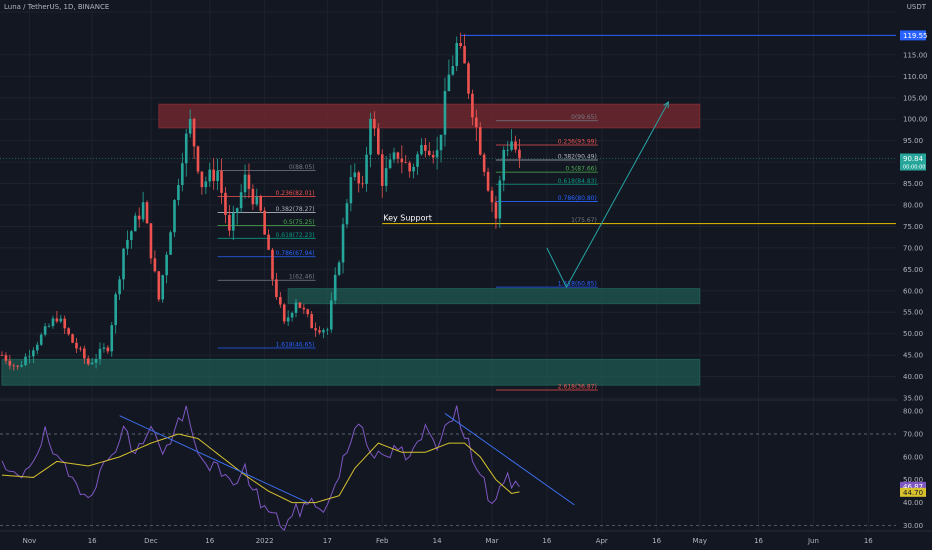 This screenshot has width=932, height=550. I want to click on projection-path, so click(607, 195).